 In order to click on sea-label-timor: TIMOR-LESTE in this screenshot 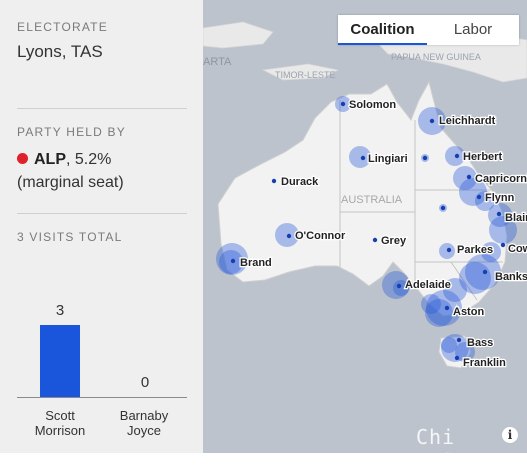, I will do `click(305, 75)`.